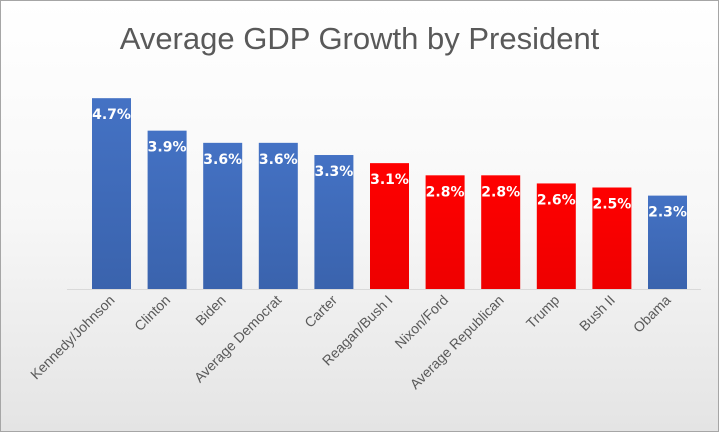  I want to click on x-tick-label: Obama, so click(652, 314).